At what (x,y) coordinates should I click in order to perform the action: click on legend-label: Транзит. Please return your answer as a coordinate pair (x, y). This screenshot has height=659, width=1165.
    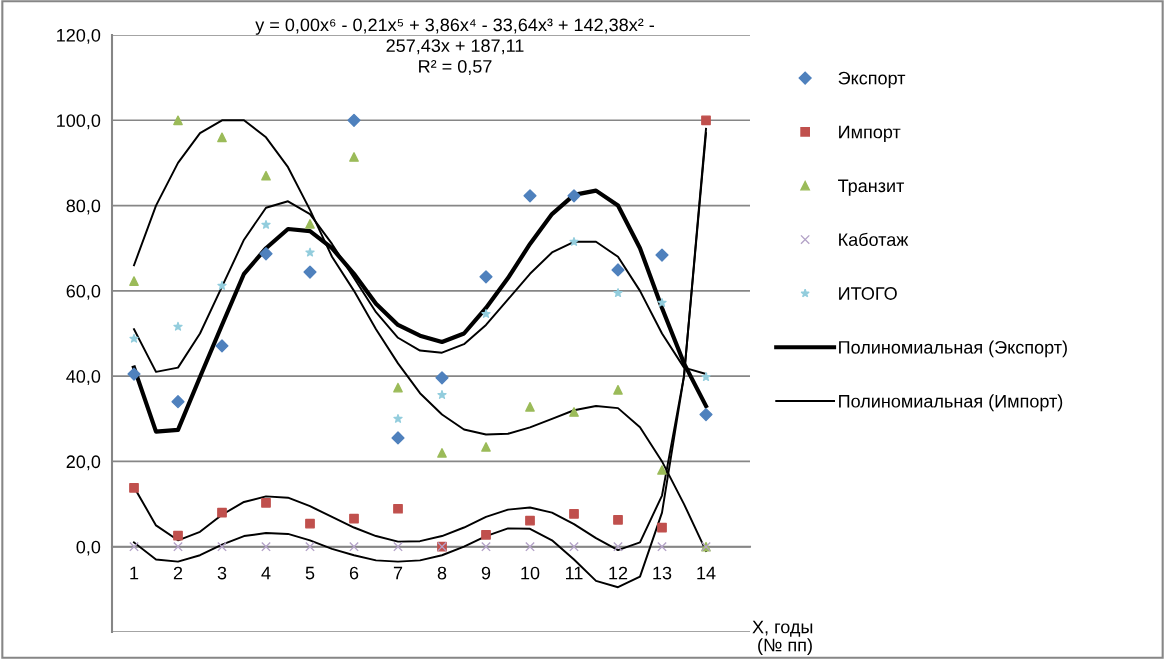
    Looking at the image, I should click on (871, 187).